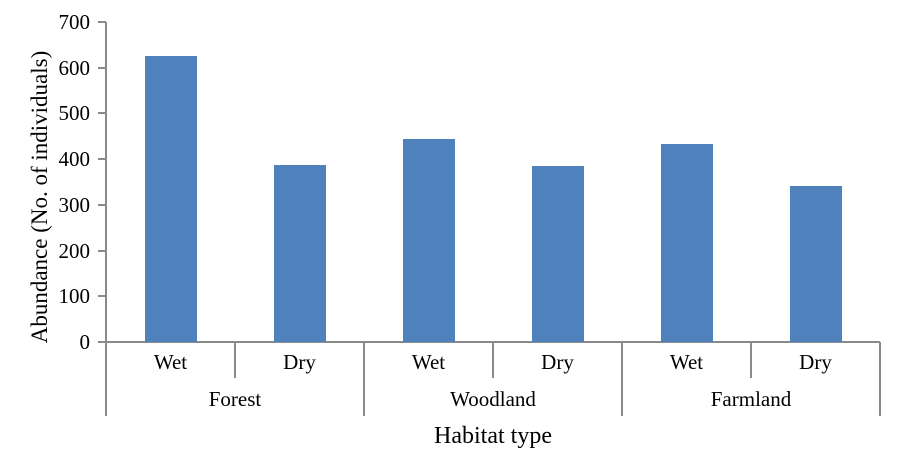  What do you see at coordinates (74, 113) in the screenshot?
I see `y-tick-label: 500` at bounding box center [74, 113].